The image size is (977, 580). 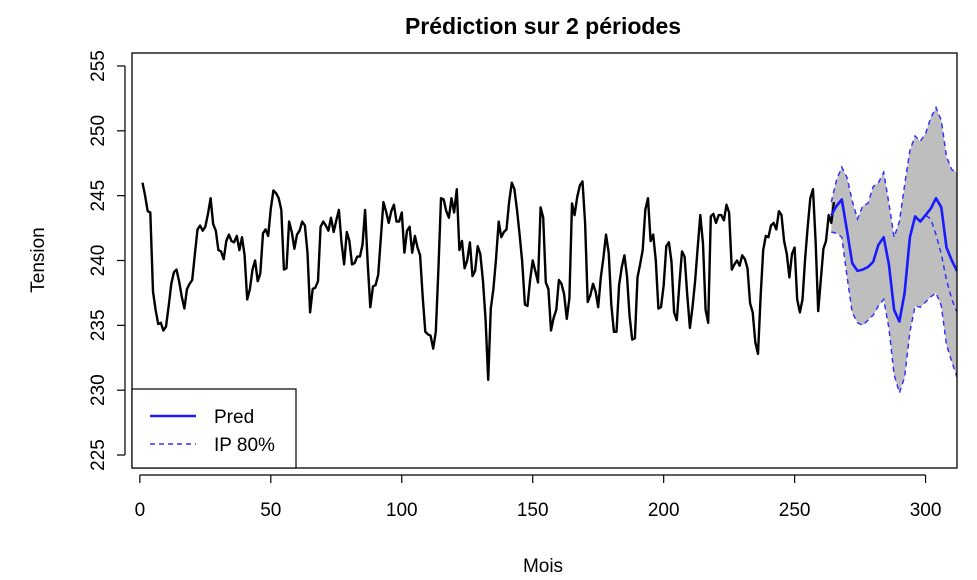 What do you see at coordinates (98, 196) in the screenshot?
I see `y-tick-label: 245` at bounding box center [98, 196].